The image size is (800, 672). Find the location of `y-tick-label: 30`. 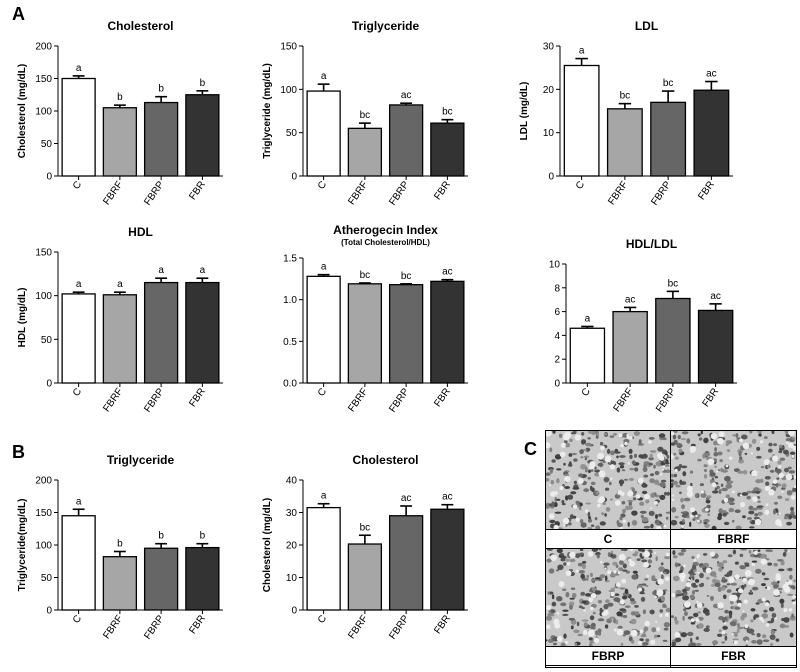

y-tick-label: 30 is located at coordinates (292, 513).